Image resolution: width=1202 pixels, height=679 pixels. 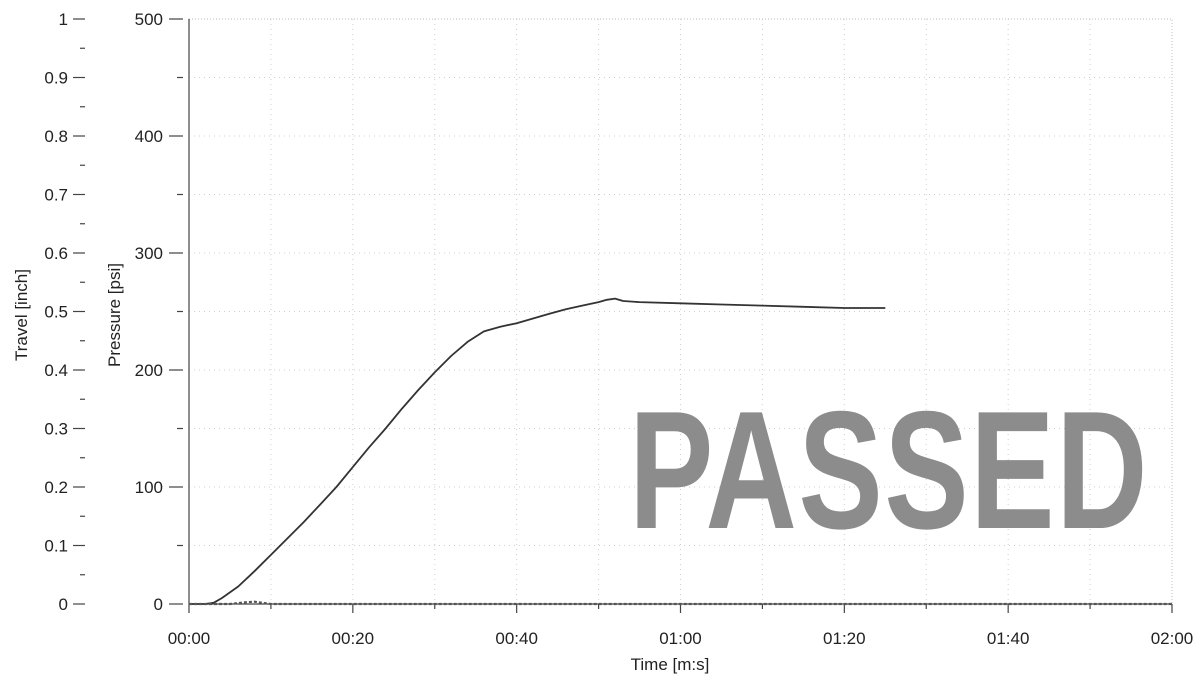 What do you see at coordinates (63, 604) in the screenshot?
I see `travel-tick-label: 0` at bounding box center [63, 604].